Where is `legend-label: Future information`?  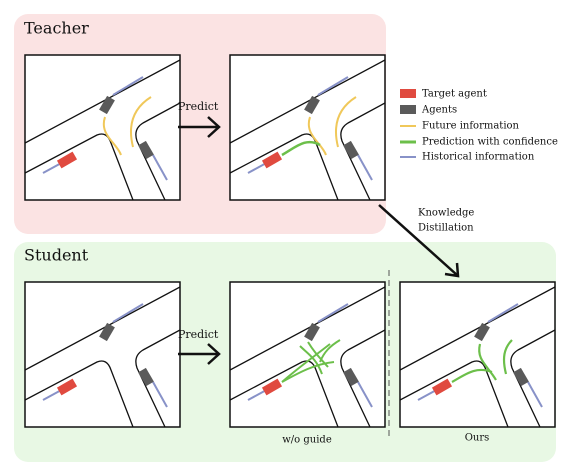 legend-label: Future information is located at coordinates (471, 126).